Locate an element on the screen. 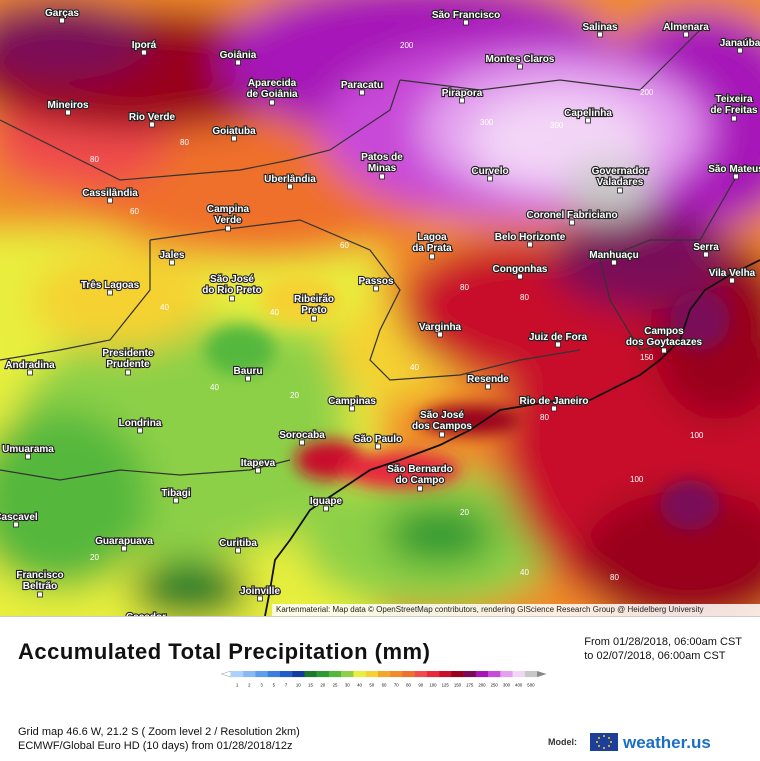 This screenshot has height=761, width=760. city-sao-bernardo-do-campo: São Bernardo do Campo is located at coordinates (420, 477).